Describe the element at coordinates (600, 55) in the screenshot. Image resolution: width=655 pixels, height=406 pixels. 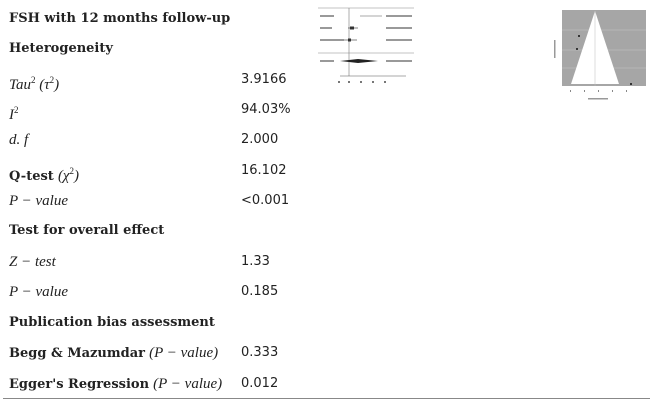
I see `funnel-plot-thumbnail` at that location.